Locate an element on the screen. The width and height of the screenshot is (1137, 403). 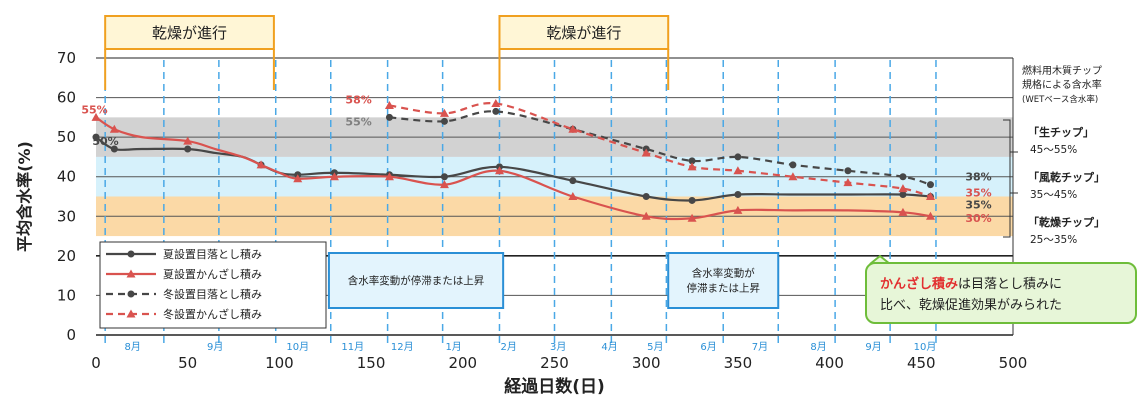
month-label: 2月 is located at coordinates (508, 347).